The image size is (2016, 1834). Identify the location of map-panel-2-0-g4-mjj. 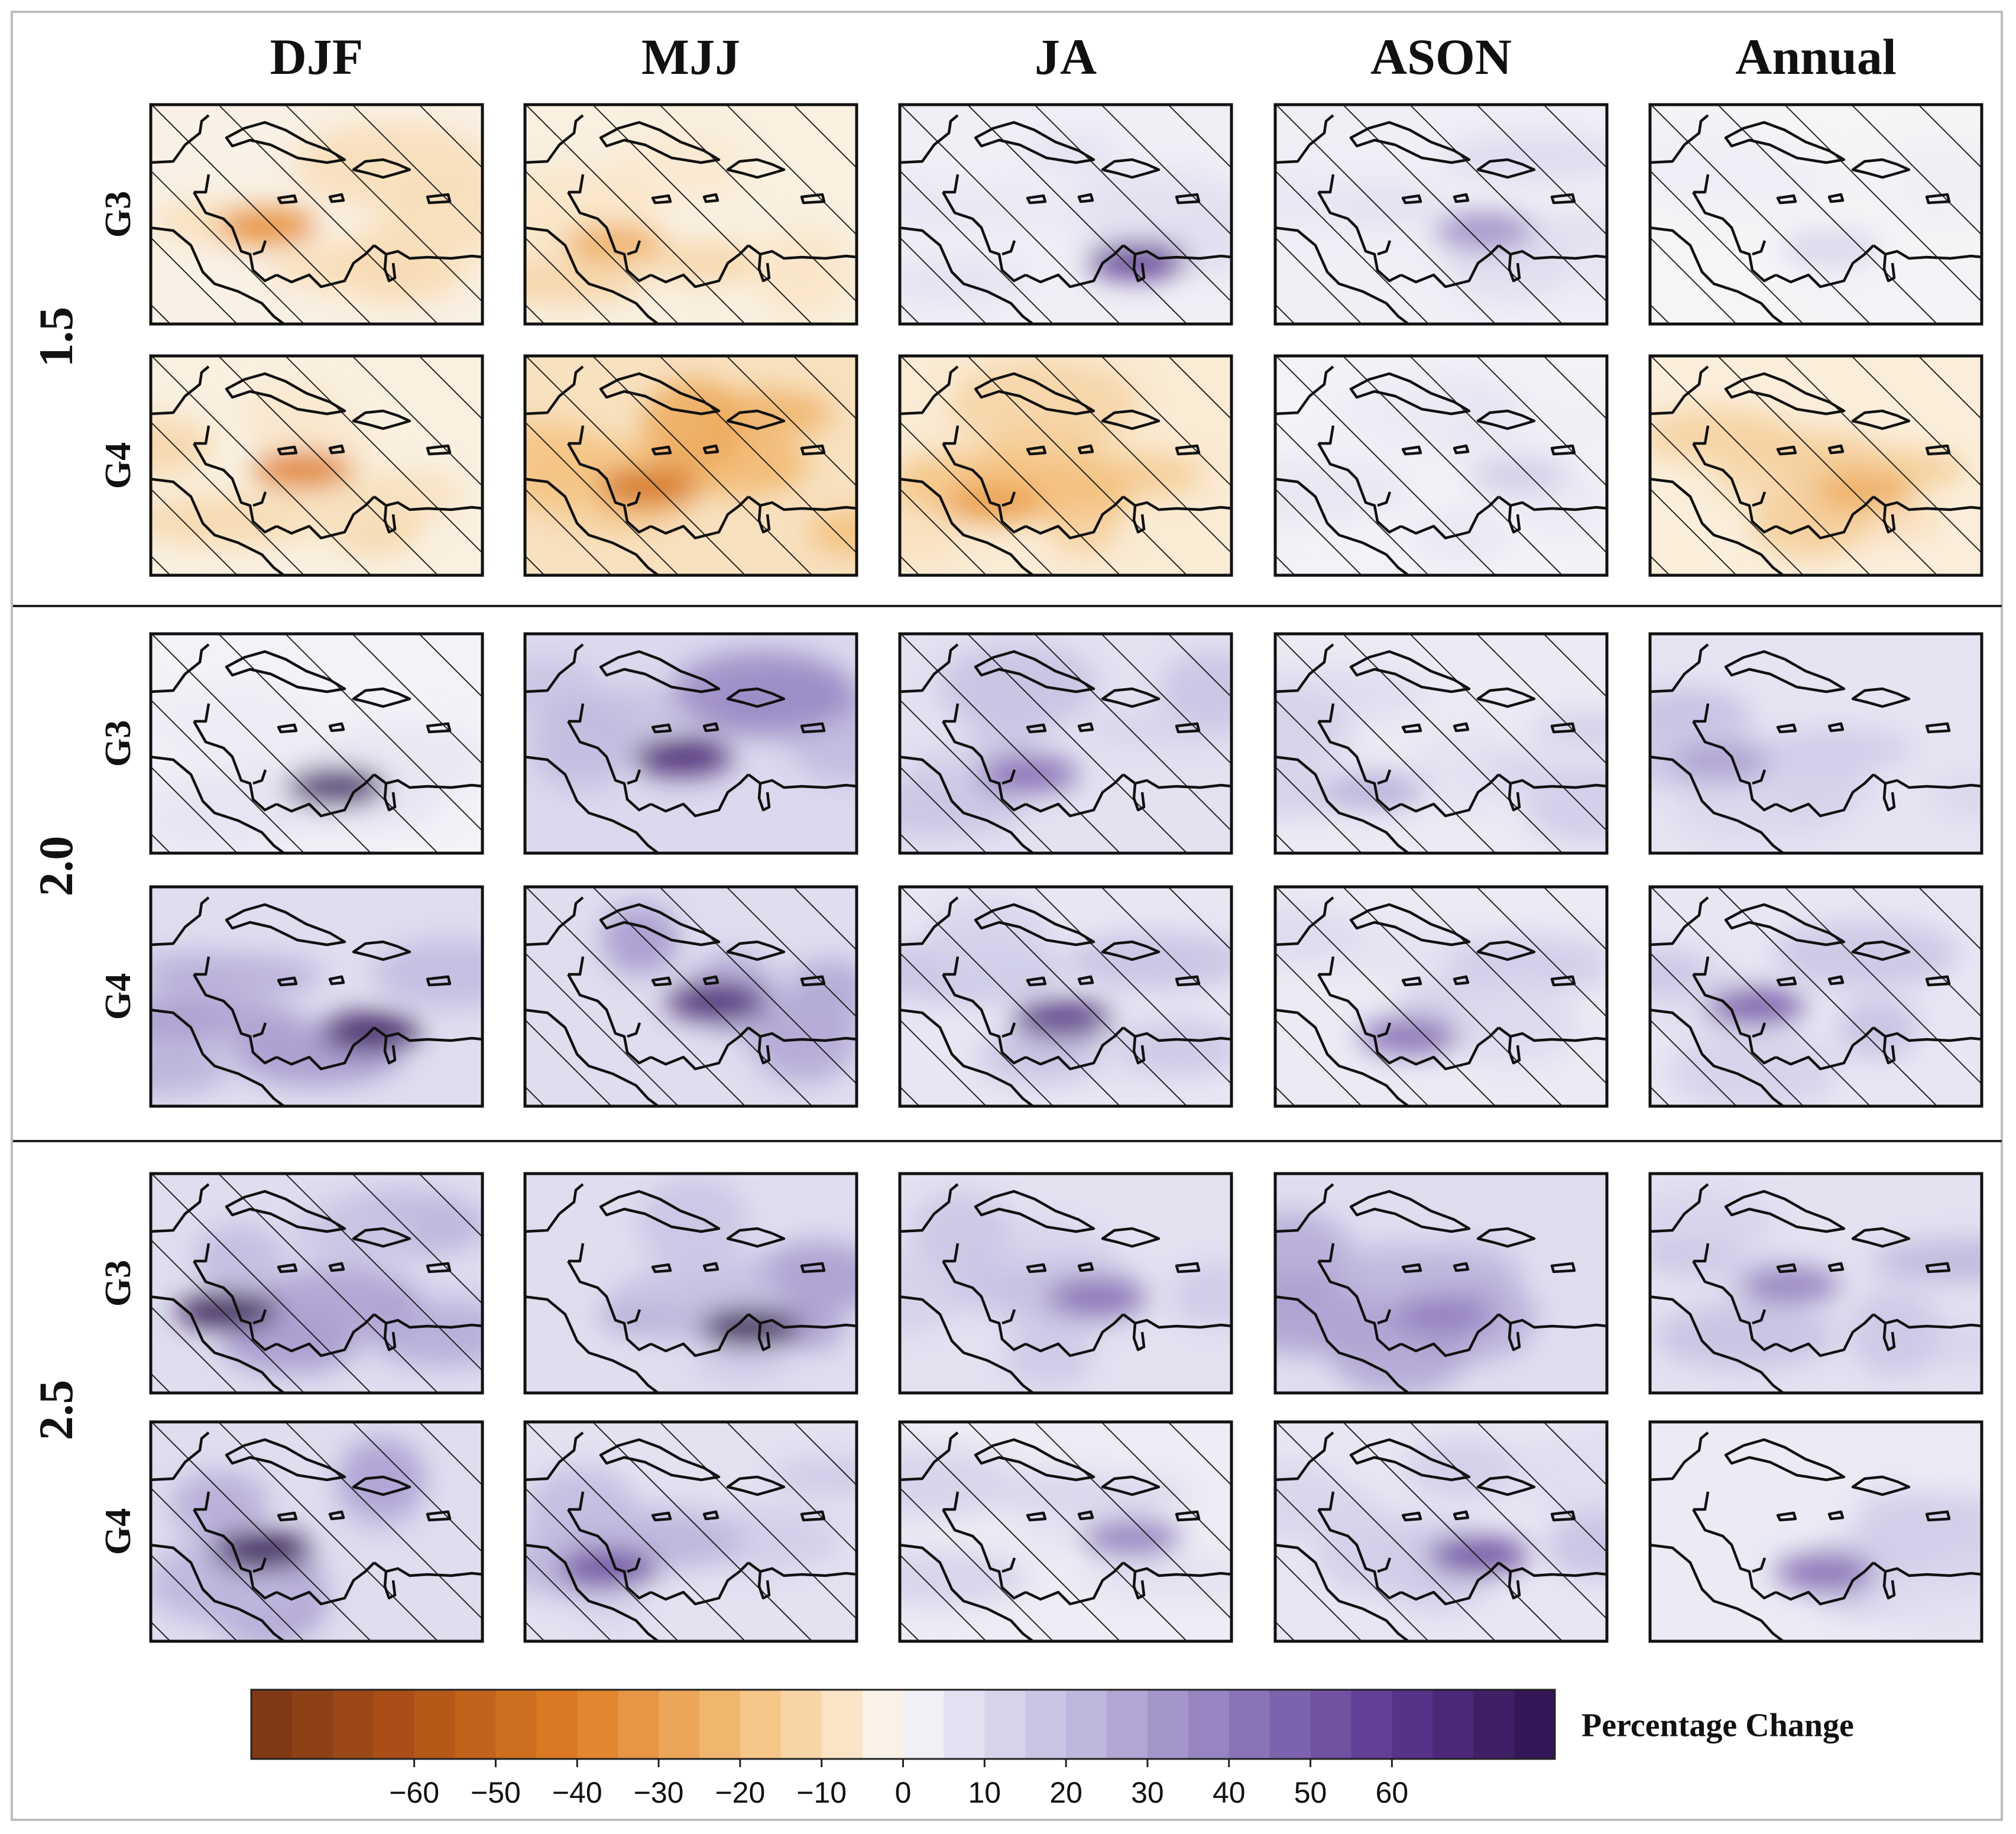
(690, 996).